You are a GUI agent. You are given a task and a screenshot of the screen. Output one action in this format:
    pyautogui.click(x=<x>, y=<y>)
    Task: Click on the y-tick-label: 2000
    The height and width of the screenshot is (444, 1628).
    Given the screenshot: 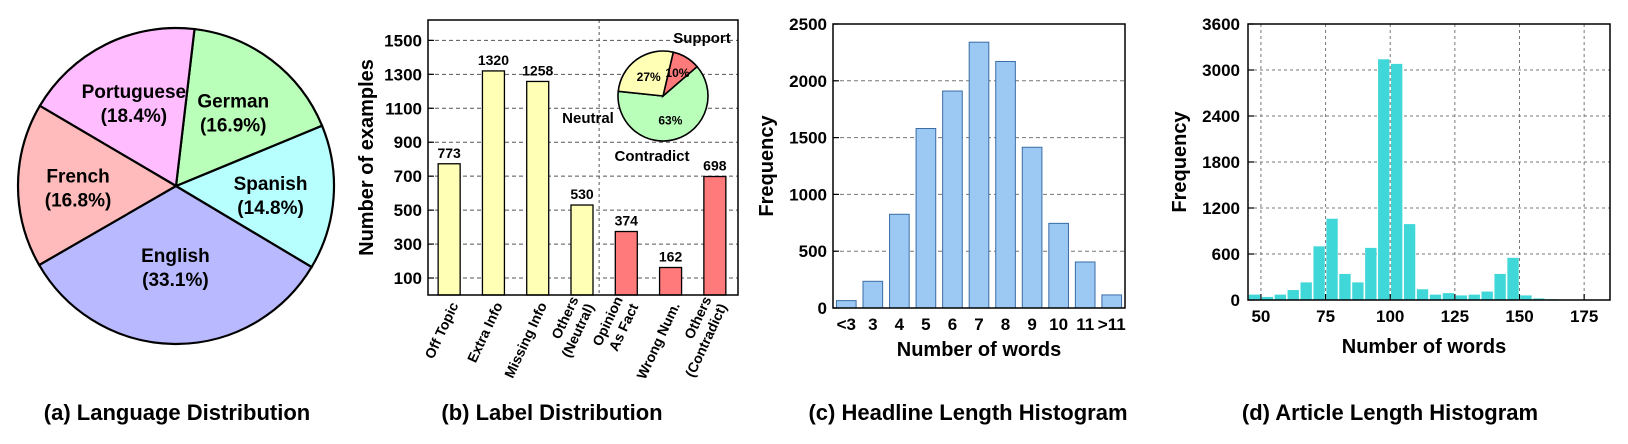 What is the action you would take?
    pyautogui.click(x=808, y=81)
    